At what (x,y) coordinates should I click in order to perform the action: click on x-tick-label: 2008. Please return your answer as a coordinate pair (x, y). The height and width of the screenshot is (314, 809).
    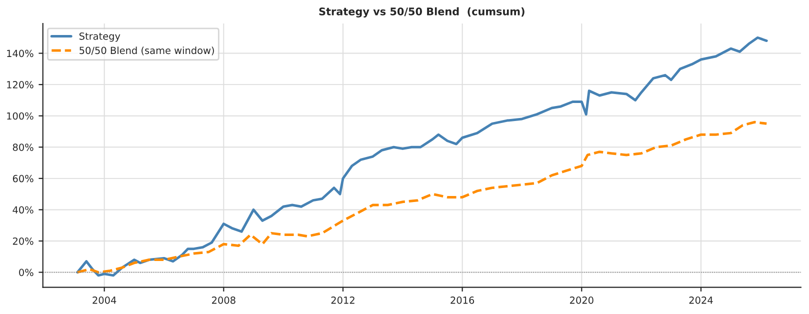
    Looking at the image, I should click on (224, 300).